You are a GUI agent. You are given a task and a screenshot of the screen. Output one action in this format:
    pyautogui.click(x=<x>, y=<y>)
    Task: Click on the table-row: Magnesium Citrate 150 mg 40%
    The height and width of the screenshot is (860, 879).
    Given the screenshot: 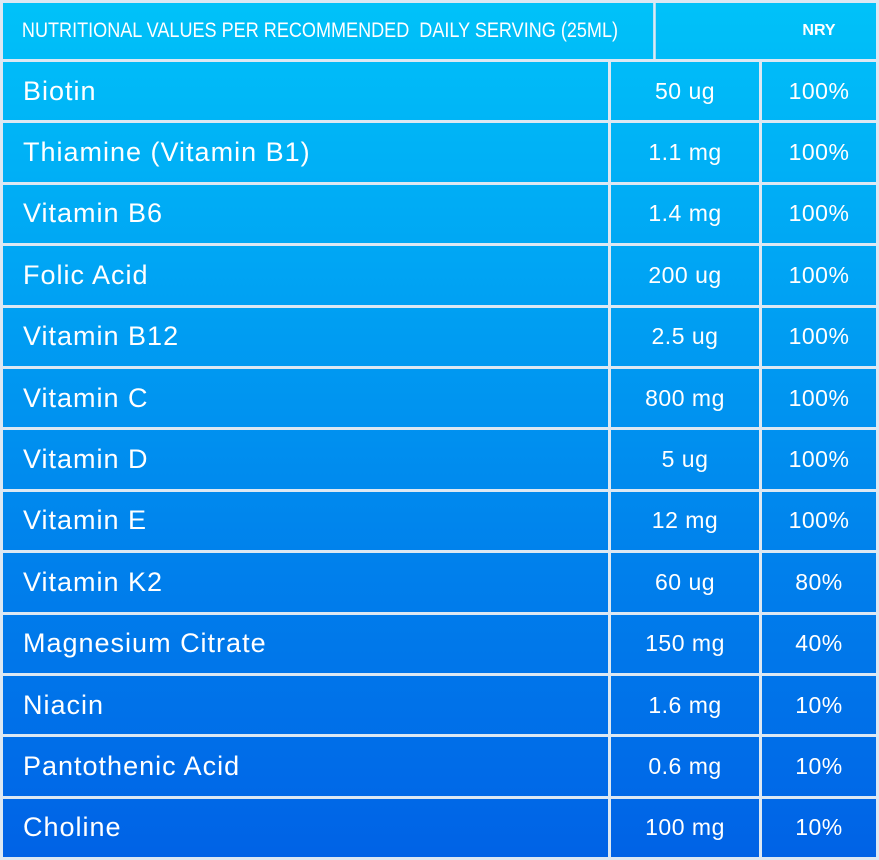 What is the action you would take?
    pyautogui.click(x=439, y=645)
    